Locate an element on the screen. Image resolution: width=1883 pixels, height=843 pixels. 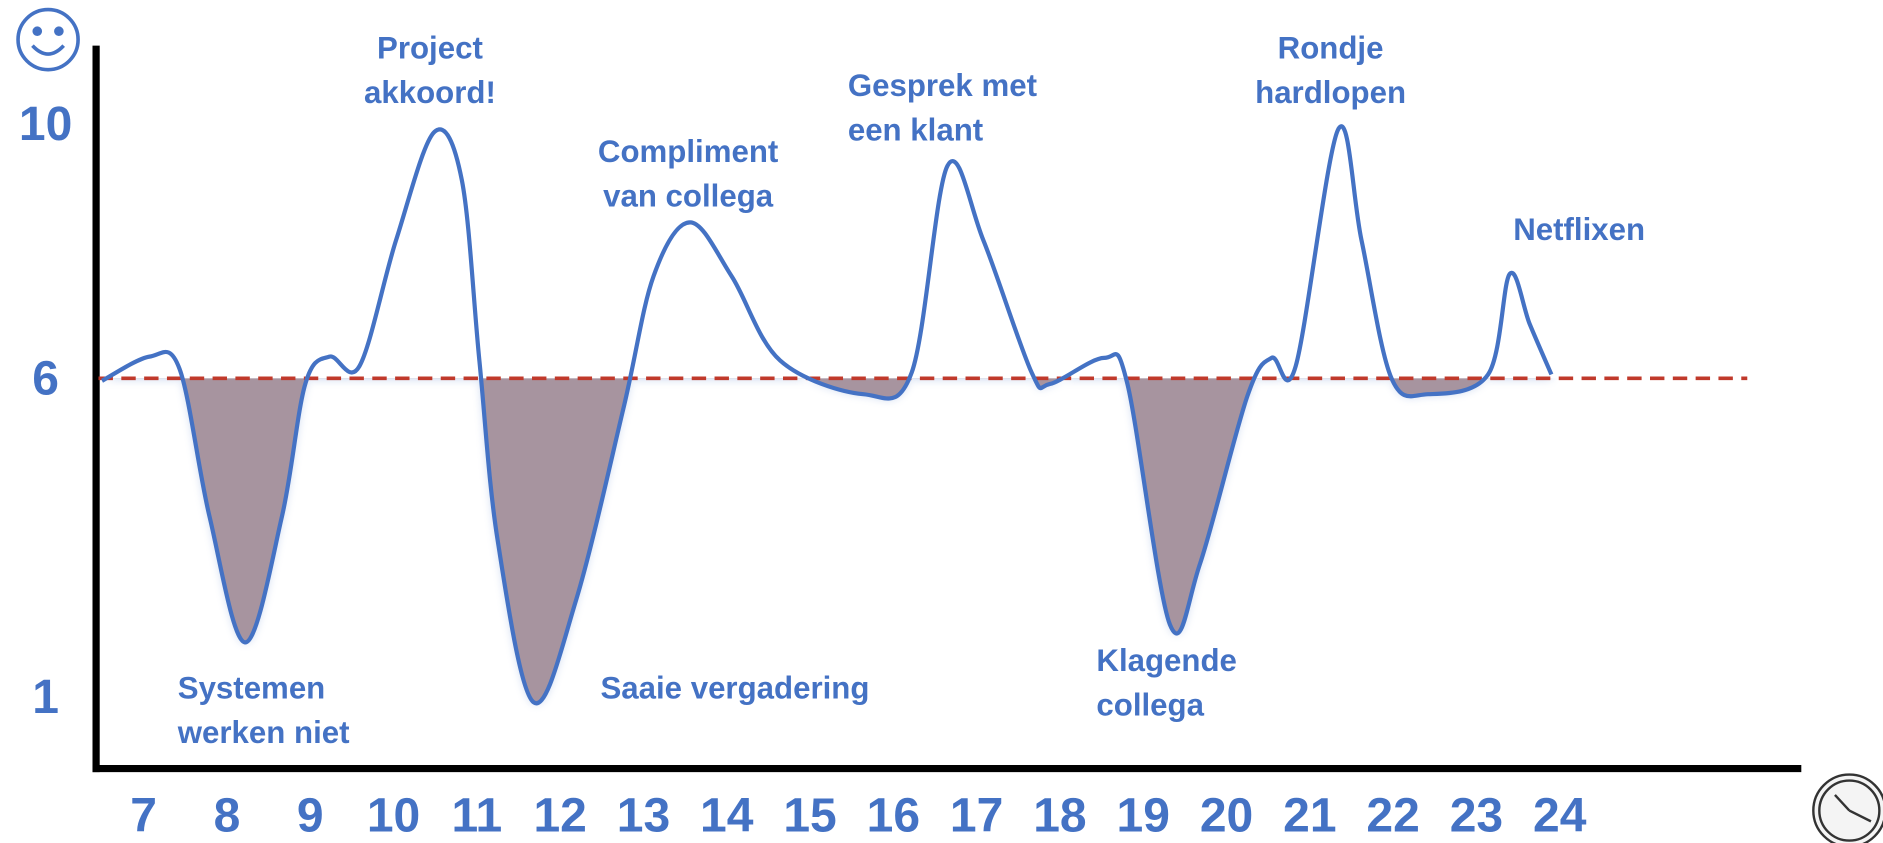
x-tick-label: 12 is located at coordinates (559, 816).